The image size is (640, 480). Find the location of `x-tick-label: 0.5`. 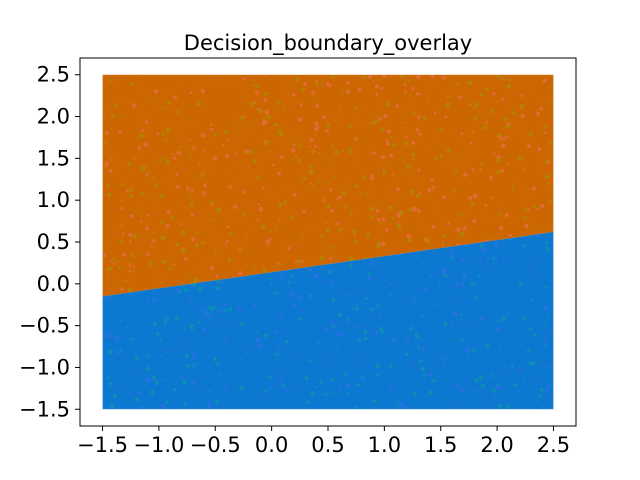

x-tick-label: 0.5 is located at coordinates (327, 445).